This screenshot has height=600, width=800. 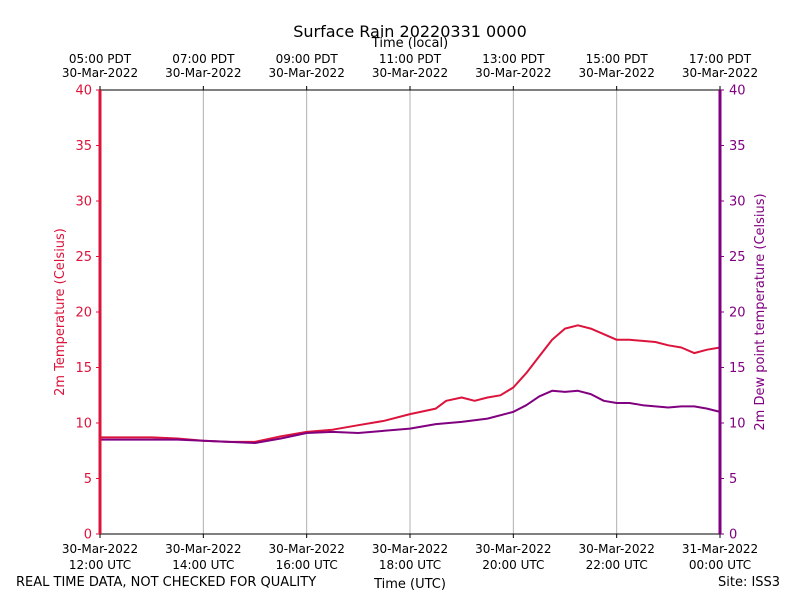 I want to click on y-tick-label-left: 30, so click(x=83, y=202).